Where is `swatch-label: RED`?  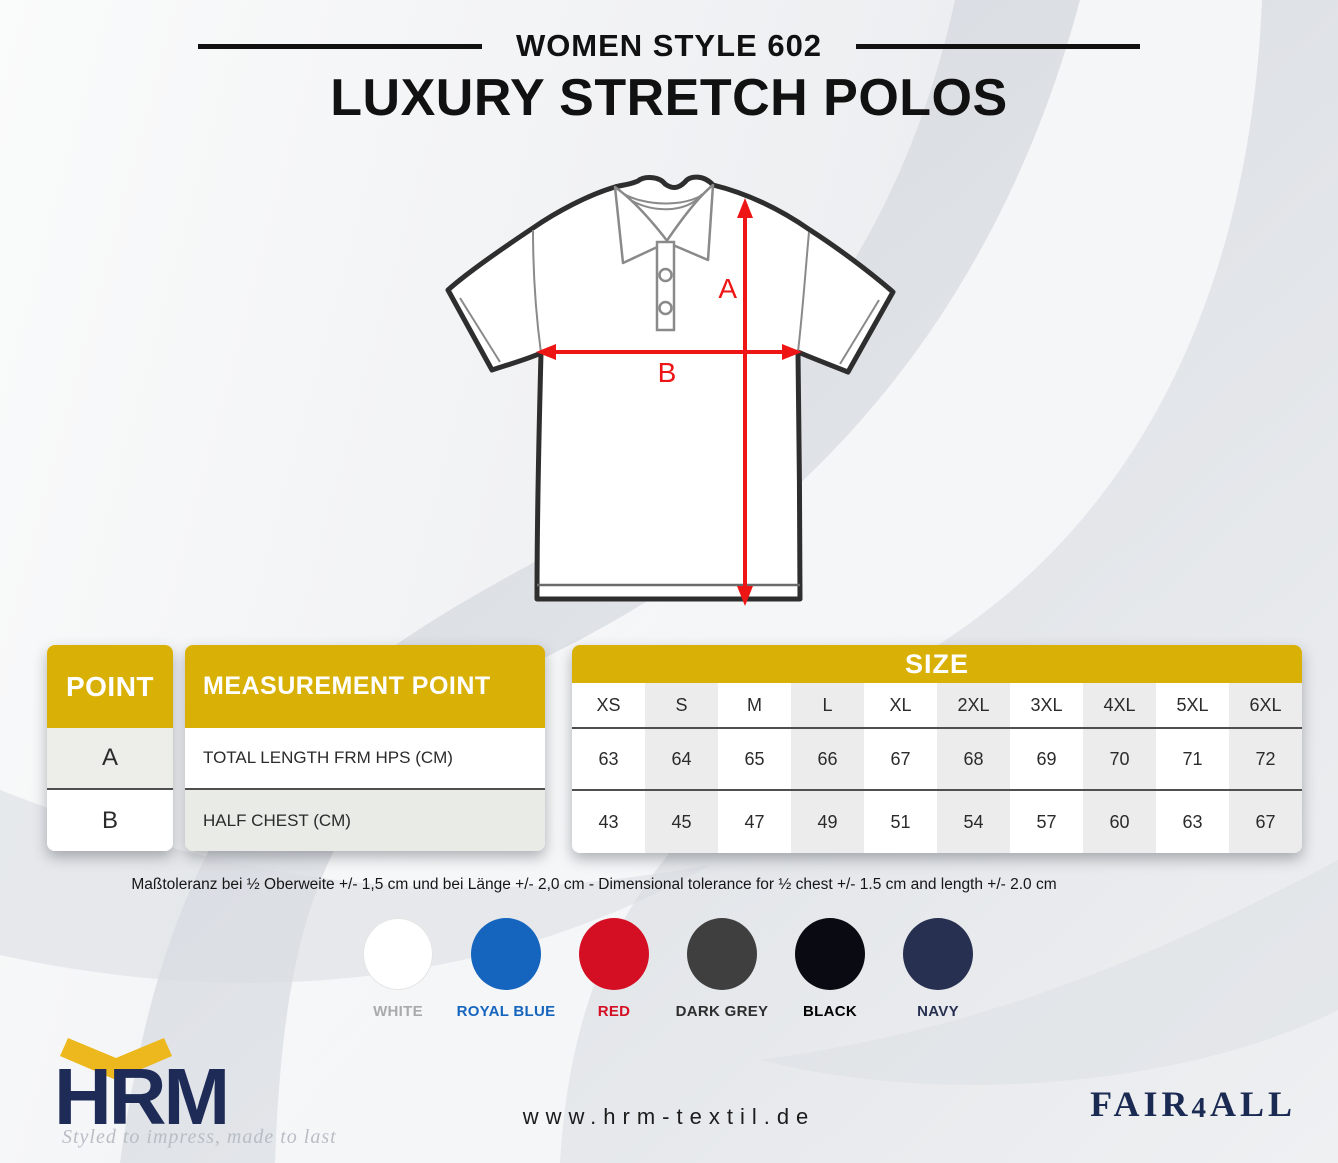
swatch-label: RED is located at coordinates (614, 1011).